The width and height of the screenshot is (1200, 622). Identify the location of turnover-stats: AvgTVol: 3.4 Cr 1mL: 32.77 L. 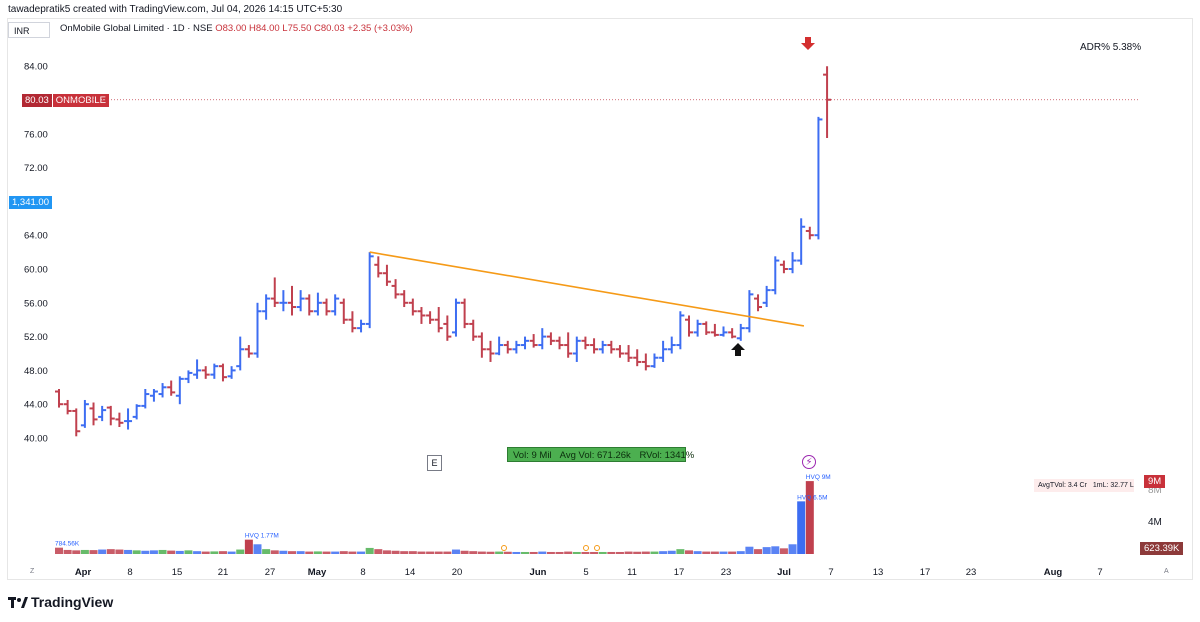
(1084, 485).